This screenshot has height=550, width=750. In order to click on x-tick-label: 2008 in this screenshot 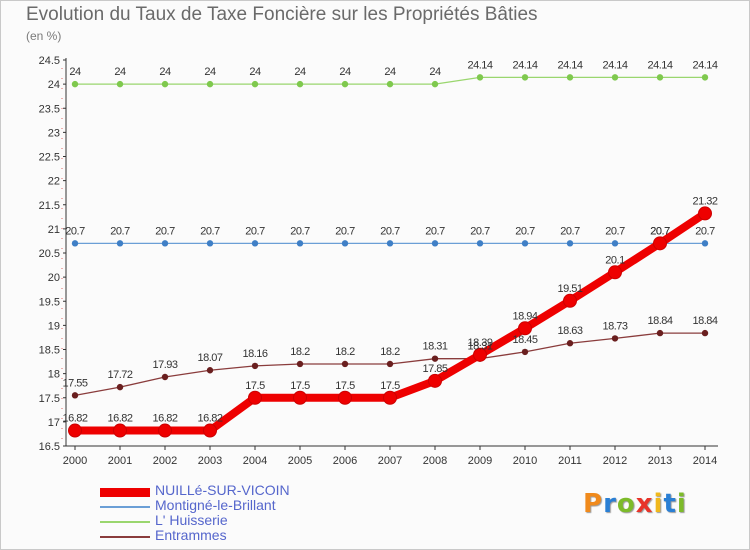, I will do `click(435, 461)`.